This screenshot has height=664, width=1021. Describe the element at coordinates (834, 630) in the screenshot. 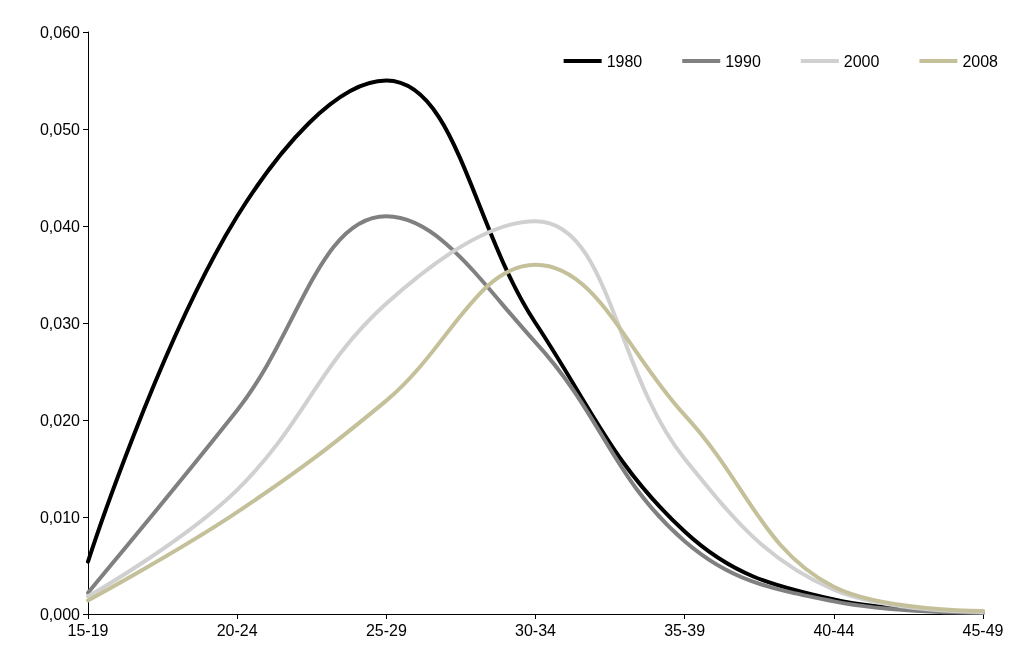

I see `x-tick-label: 40-44` at that location.